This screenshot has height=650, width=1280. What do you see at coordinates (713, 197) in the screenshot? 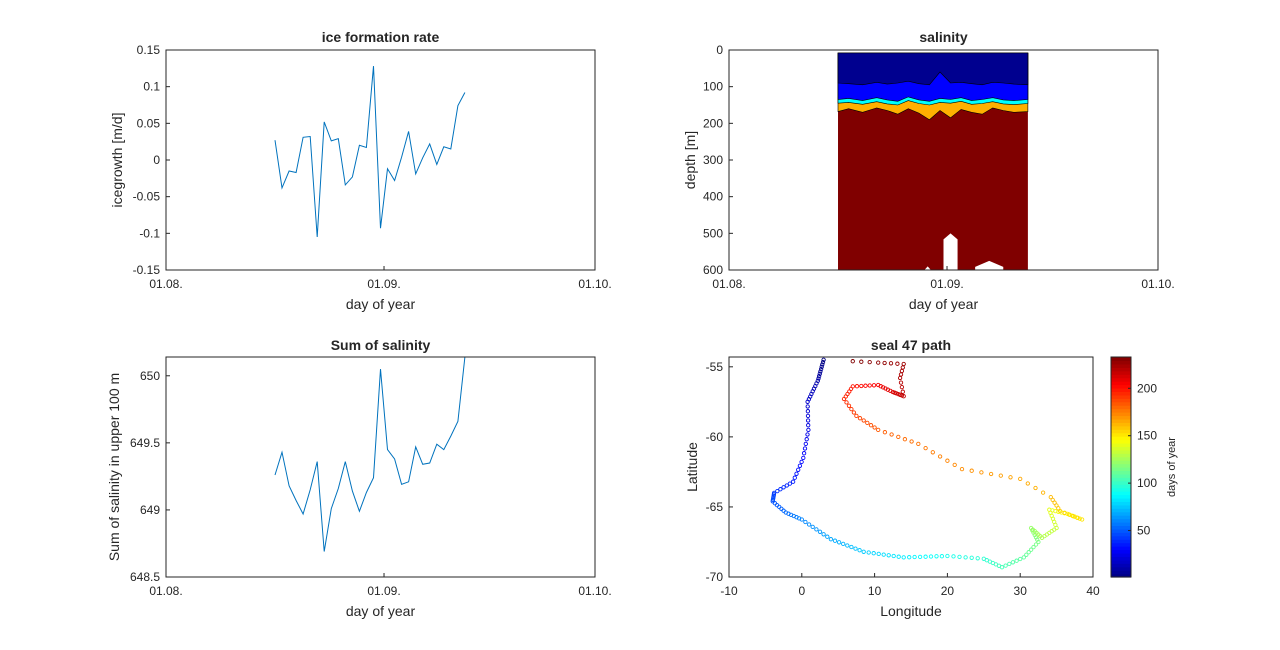
I see `salinity-ytick-label: 400` at bounding box center [713, 197].